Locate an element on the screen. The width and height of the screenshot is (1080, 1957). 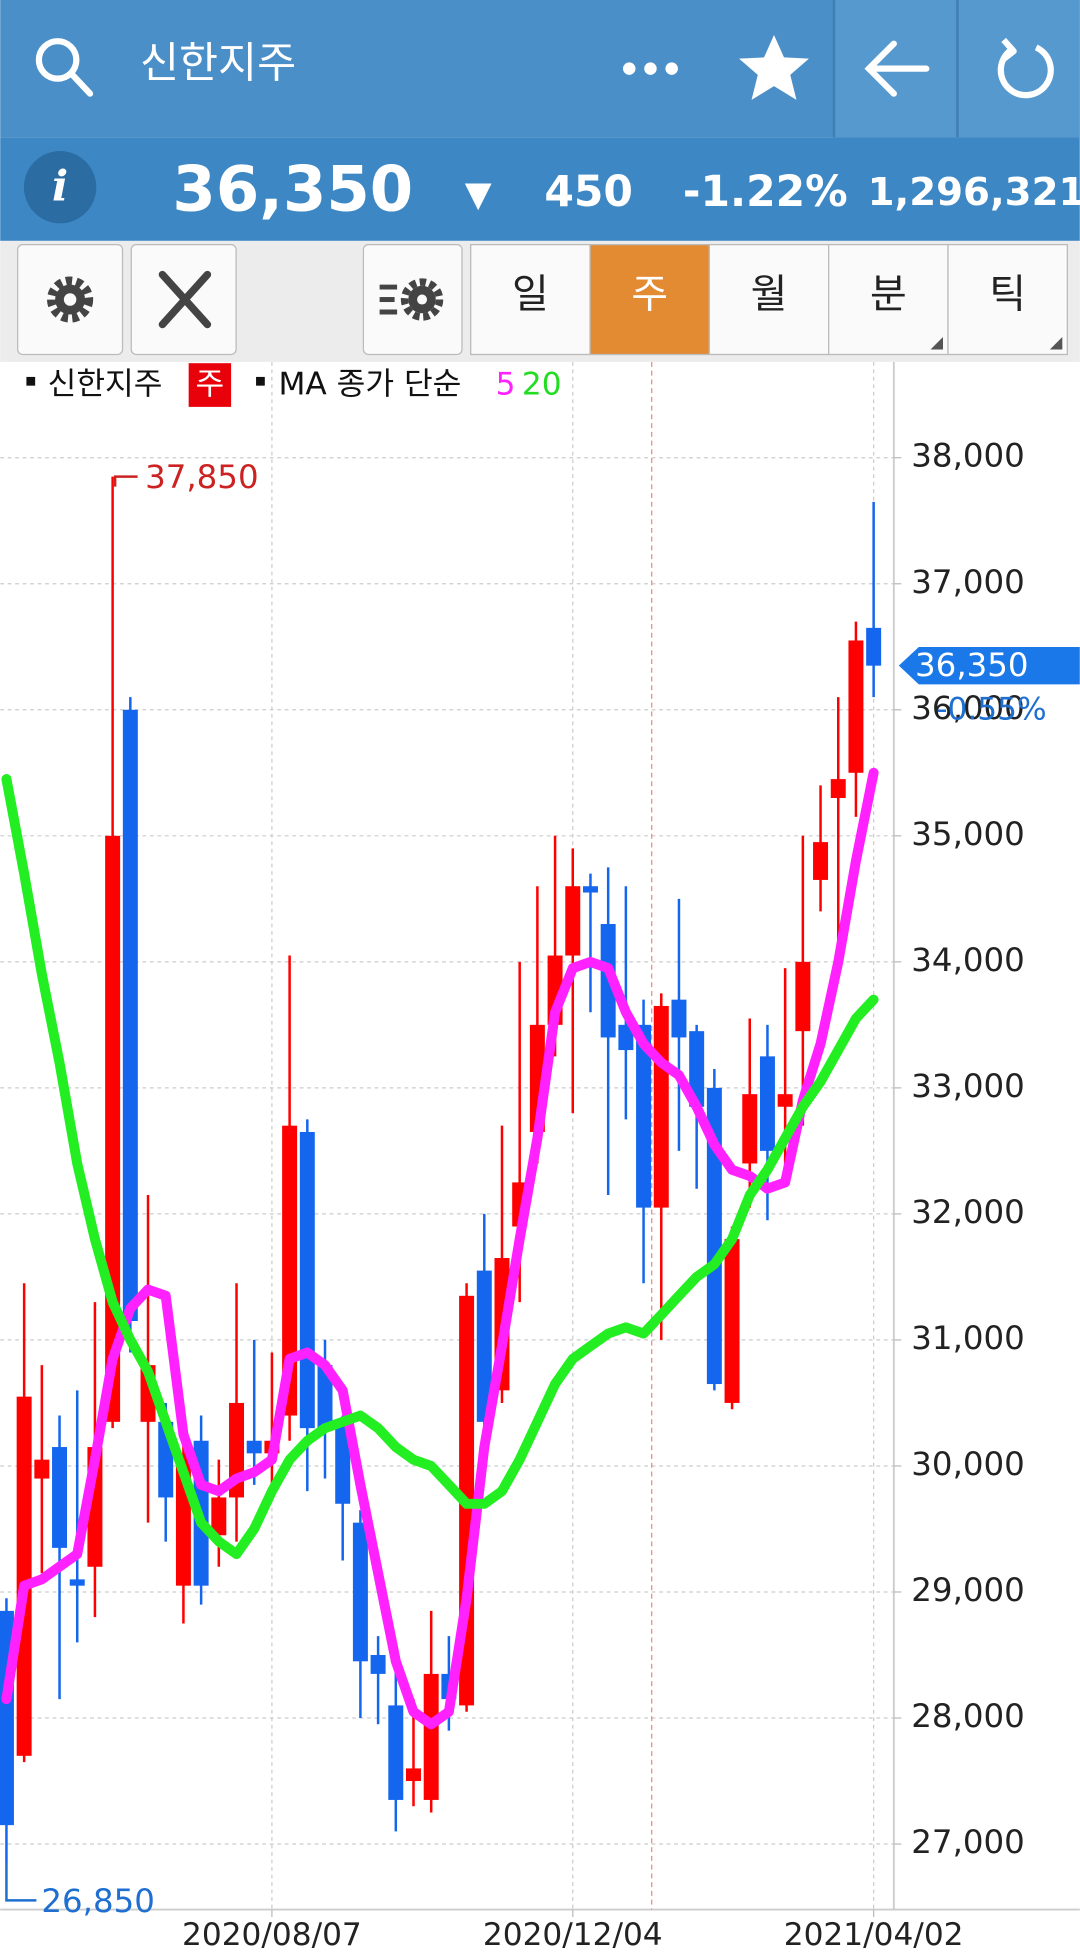
y-tick-label: 36,000 is located at coordinates (968, 708).